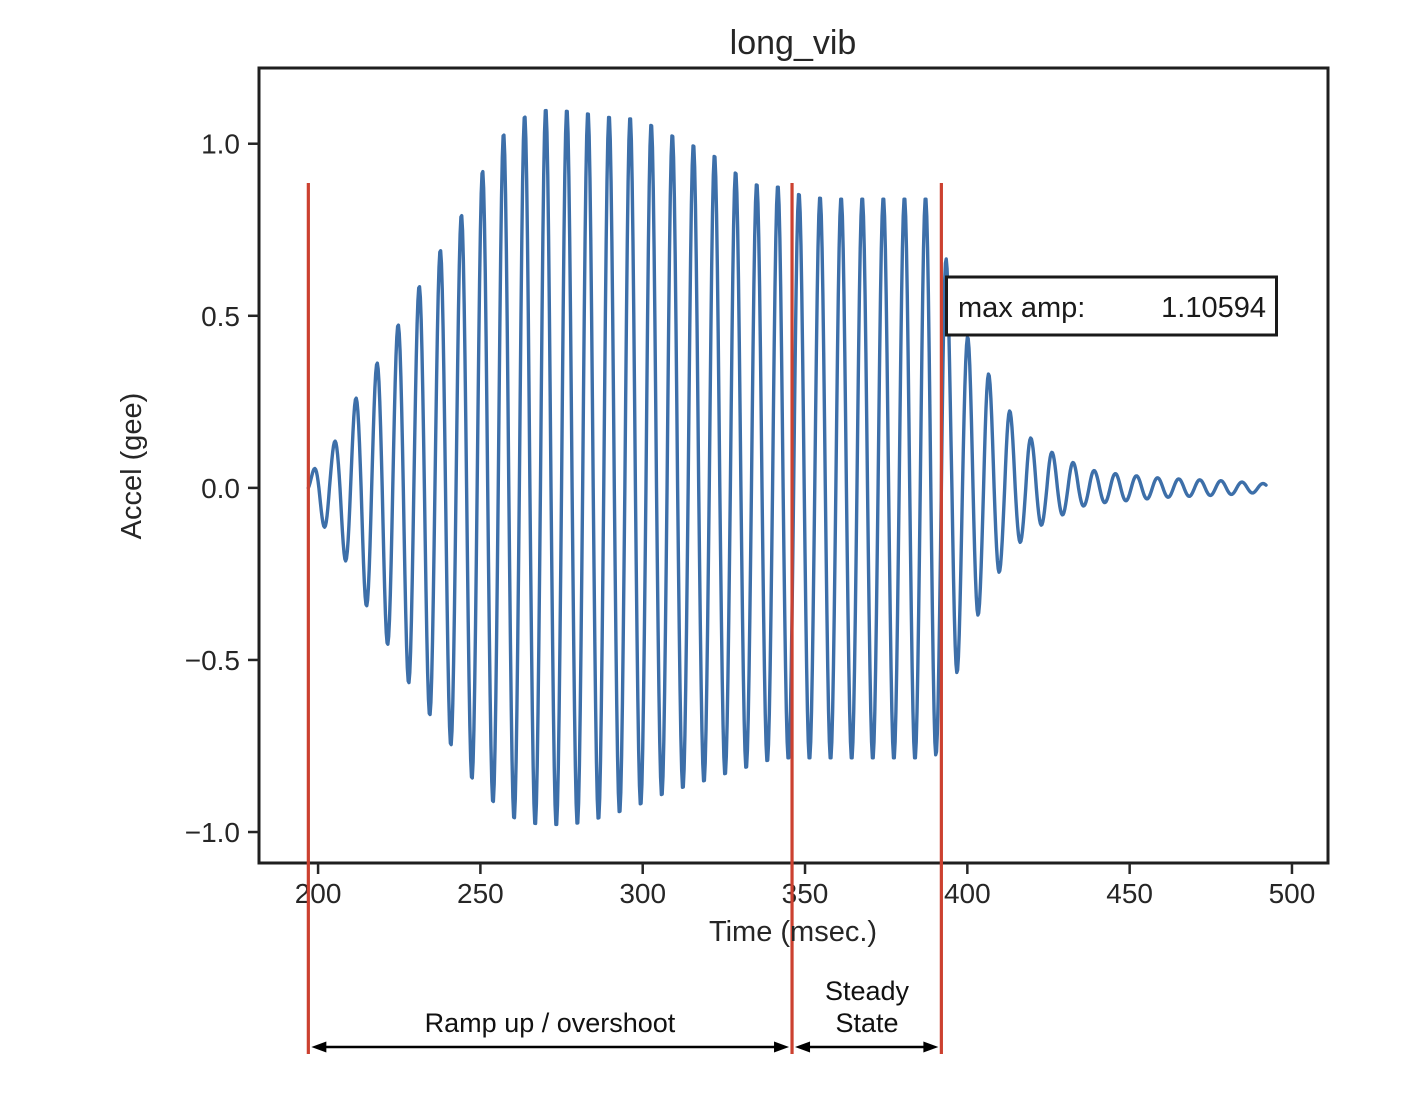  What do you see at coordinates (867, 991) in the screenshot?
I see `region-label-steady-line1: Steady` at bounding box center [867, 991].